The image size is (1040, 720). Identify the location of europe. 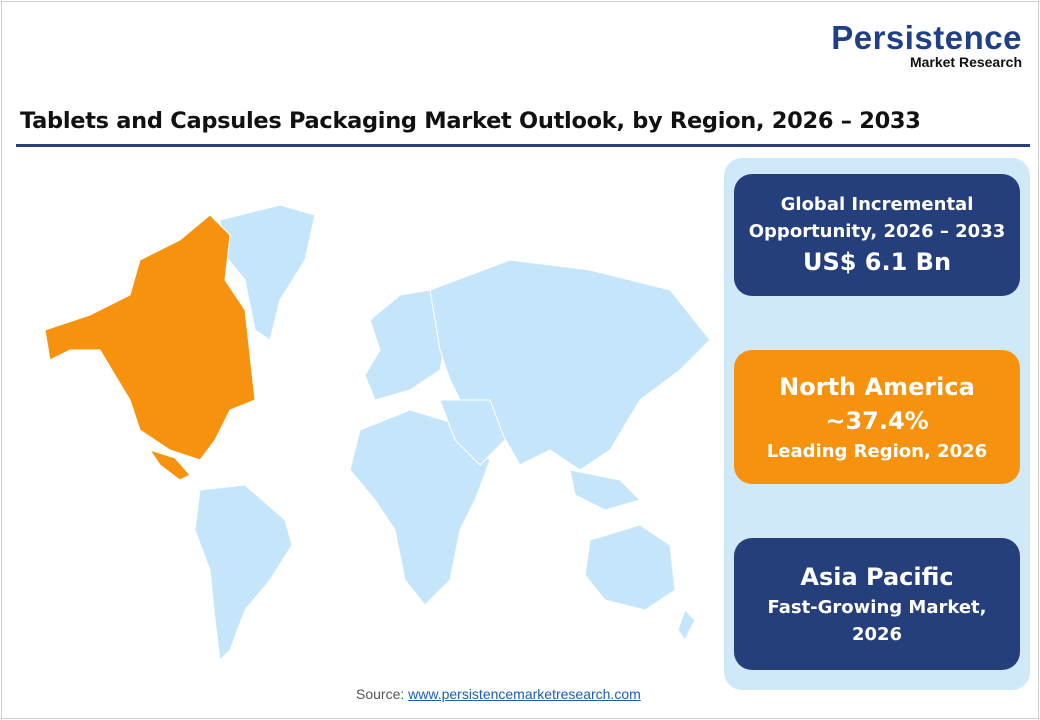
(407, 345).